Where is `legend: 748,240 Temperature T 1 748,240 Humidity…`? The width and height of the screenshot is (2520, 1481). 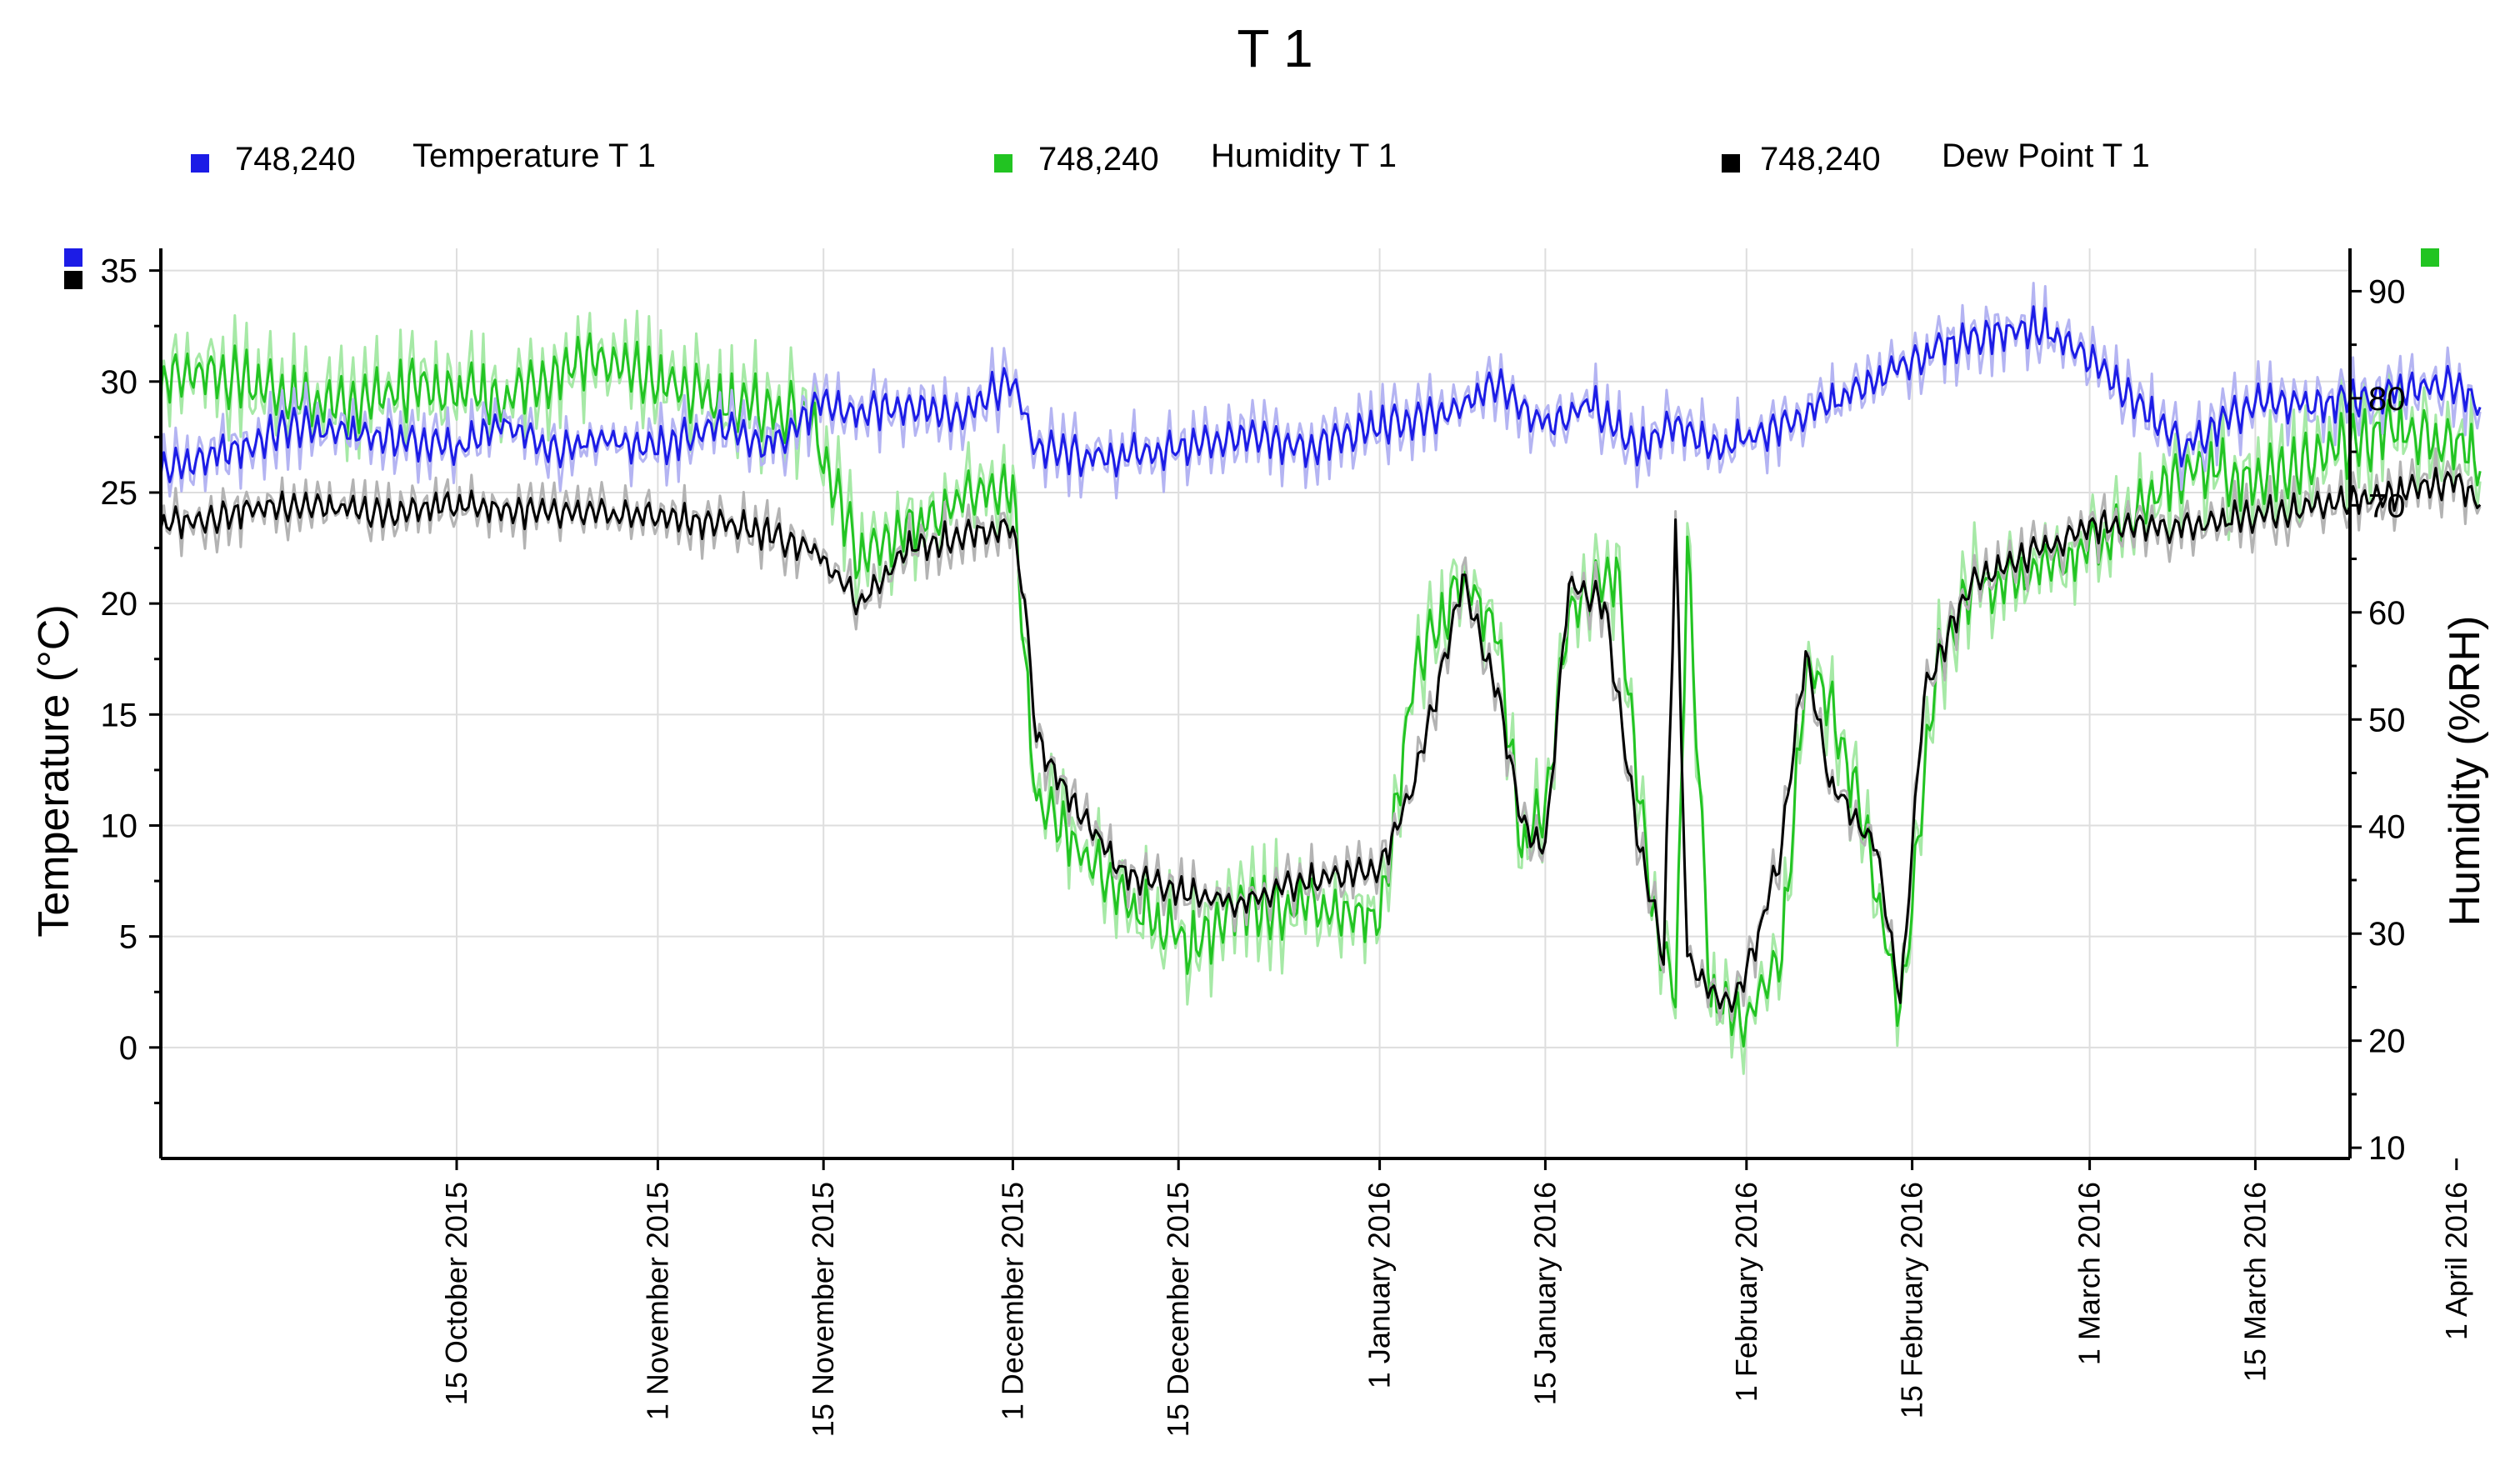
legend: 748,240 Temperature T 1 748,240 Humidity… is located at coordinates (1170, 158).